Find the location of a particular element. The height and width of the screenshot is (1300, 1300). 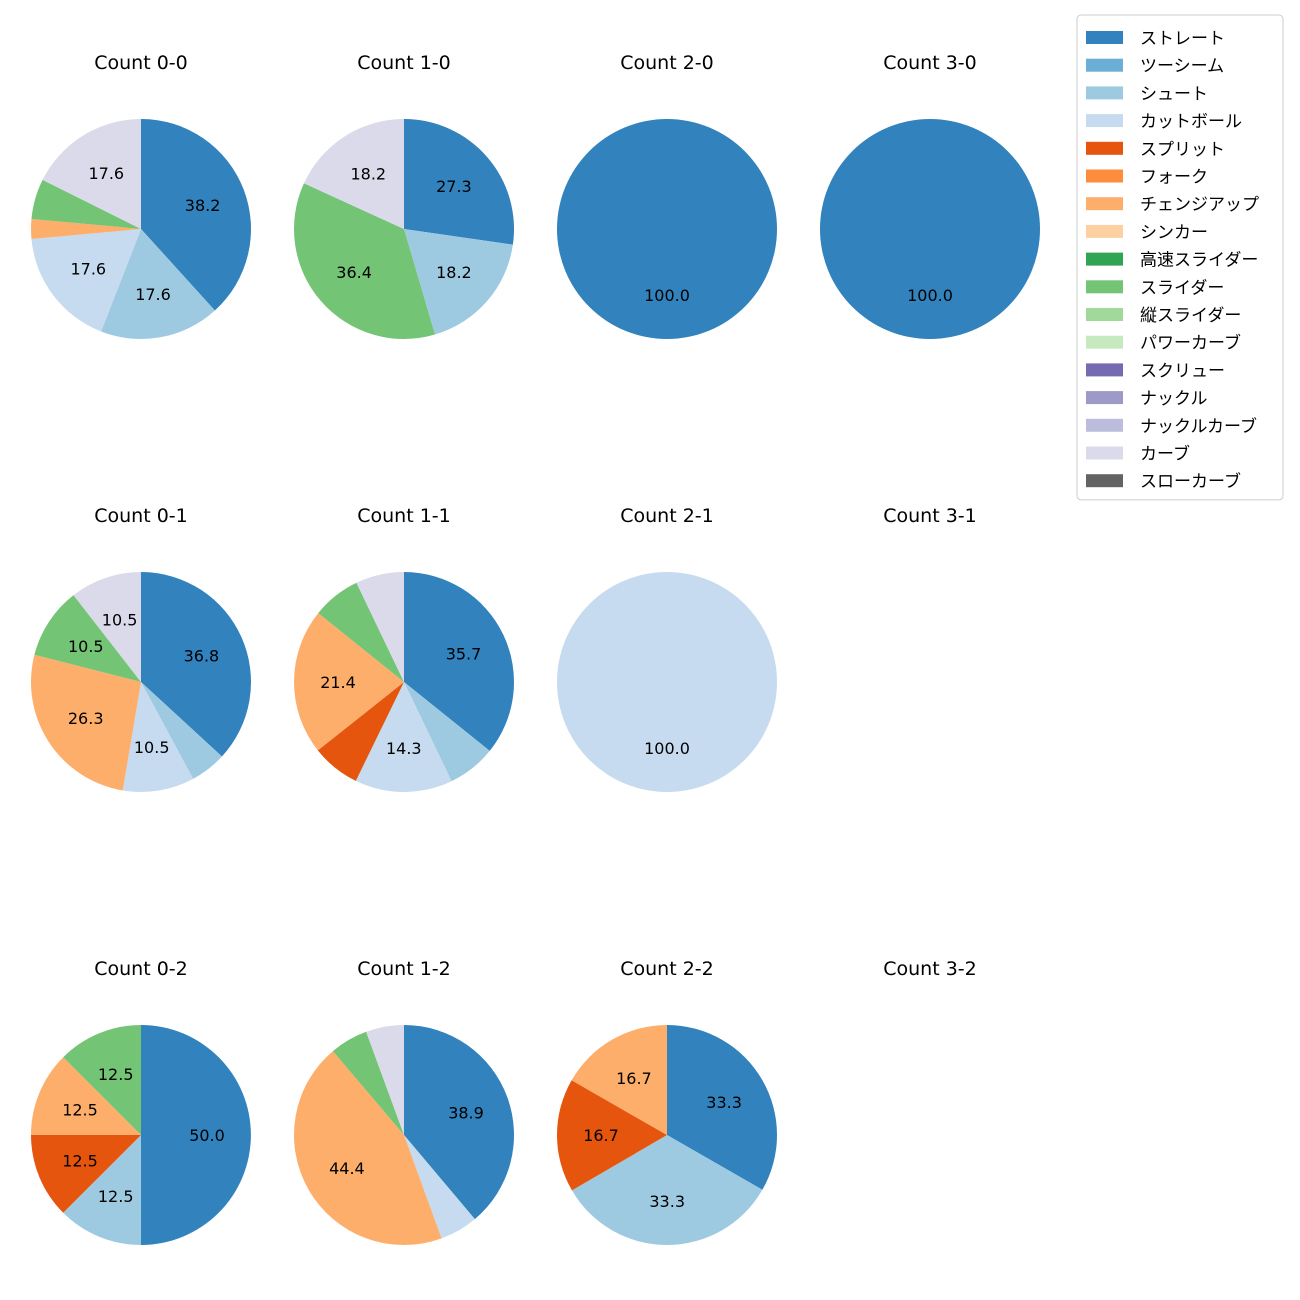

pie-slice-label: 26.3 is located at coordinates (86, 718).